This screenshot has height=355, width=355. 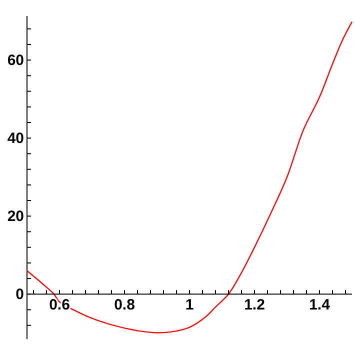 I want to click on x-tick-label: 0.8, so click(x=124, y=305).